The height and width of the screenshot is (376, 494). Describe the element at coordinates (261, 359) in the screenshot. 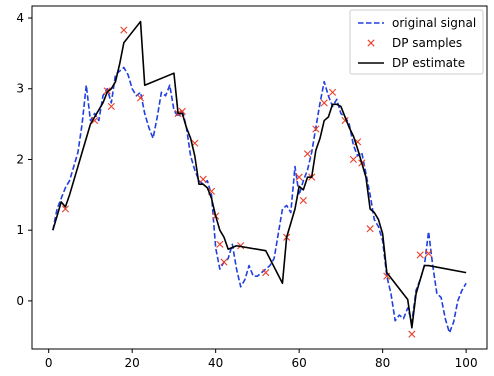

I see `x-axis: 0 20 40 60 80 100` at that location.